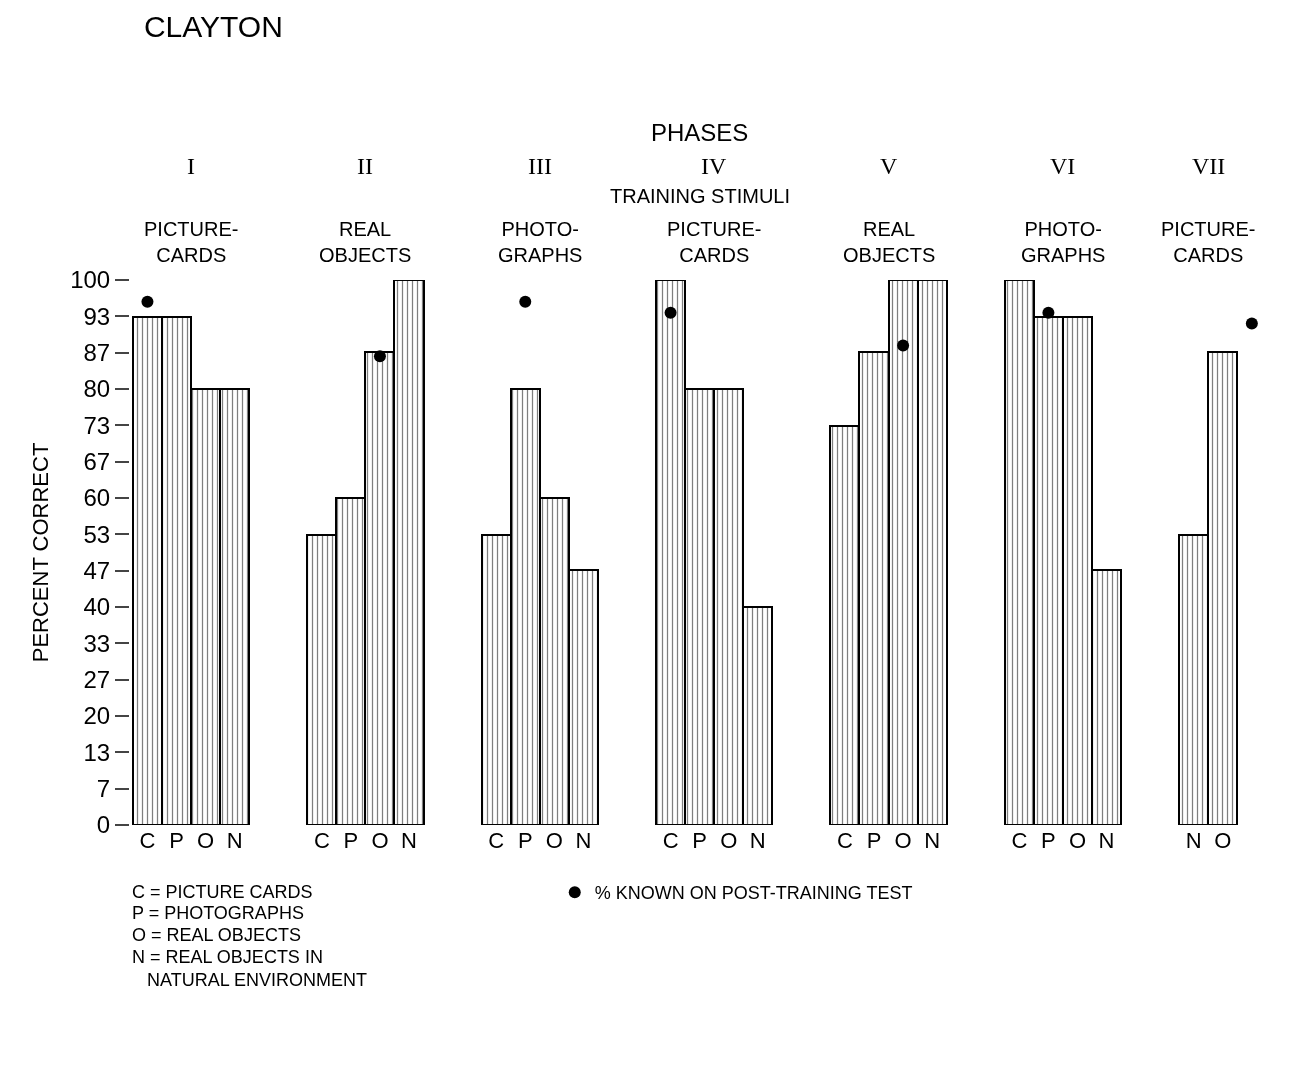 This screenshot has height=1075, width=1308. I want to click on y-tick-label: 33, so click(97, 643).